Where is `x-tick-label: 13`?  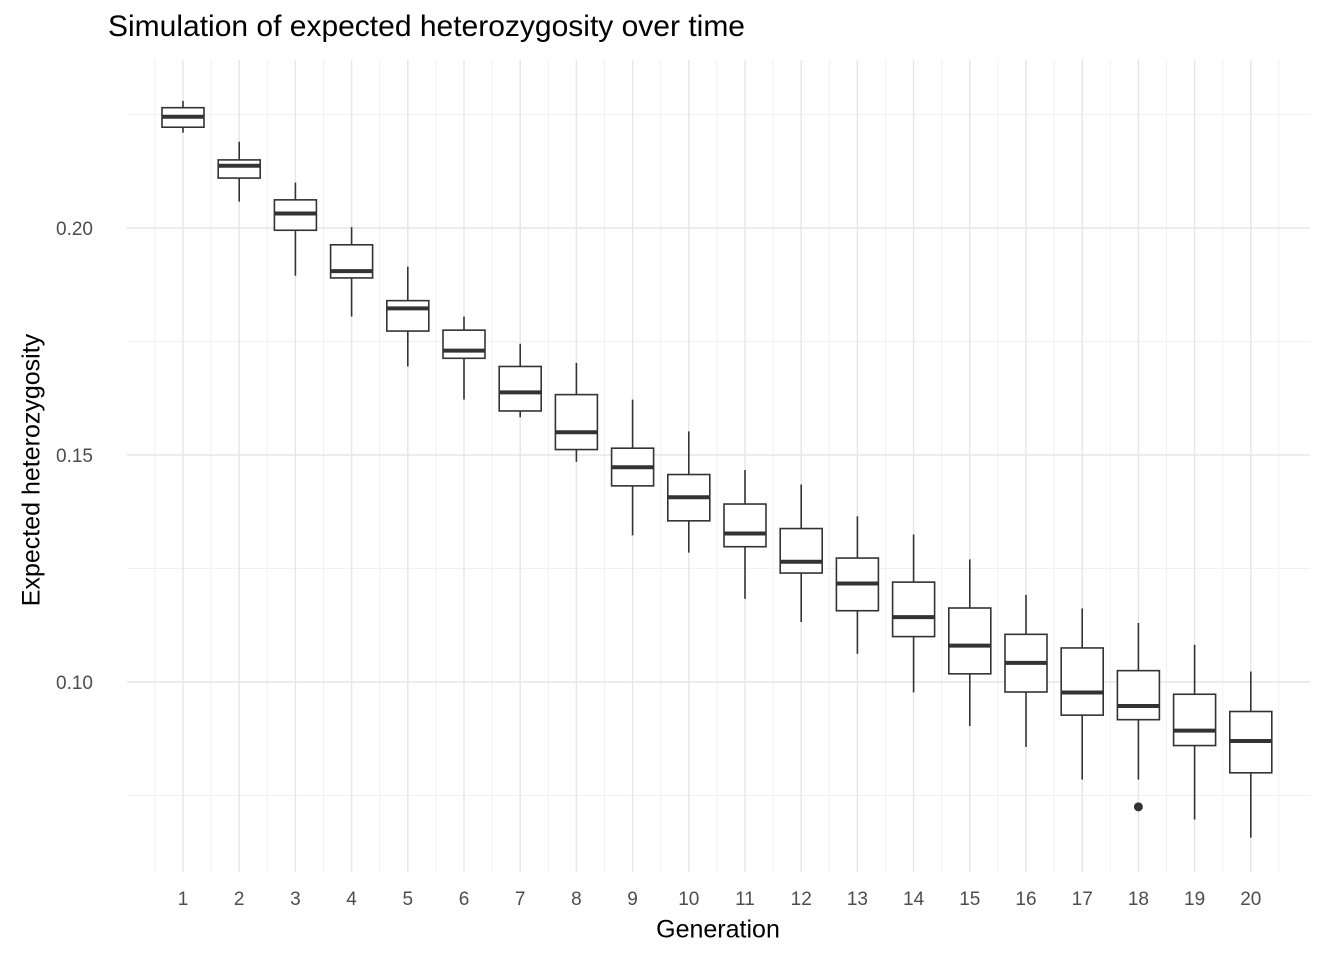 x-tick-label: 13 is located at coordinates (857, 899).